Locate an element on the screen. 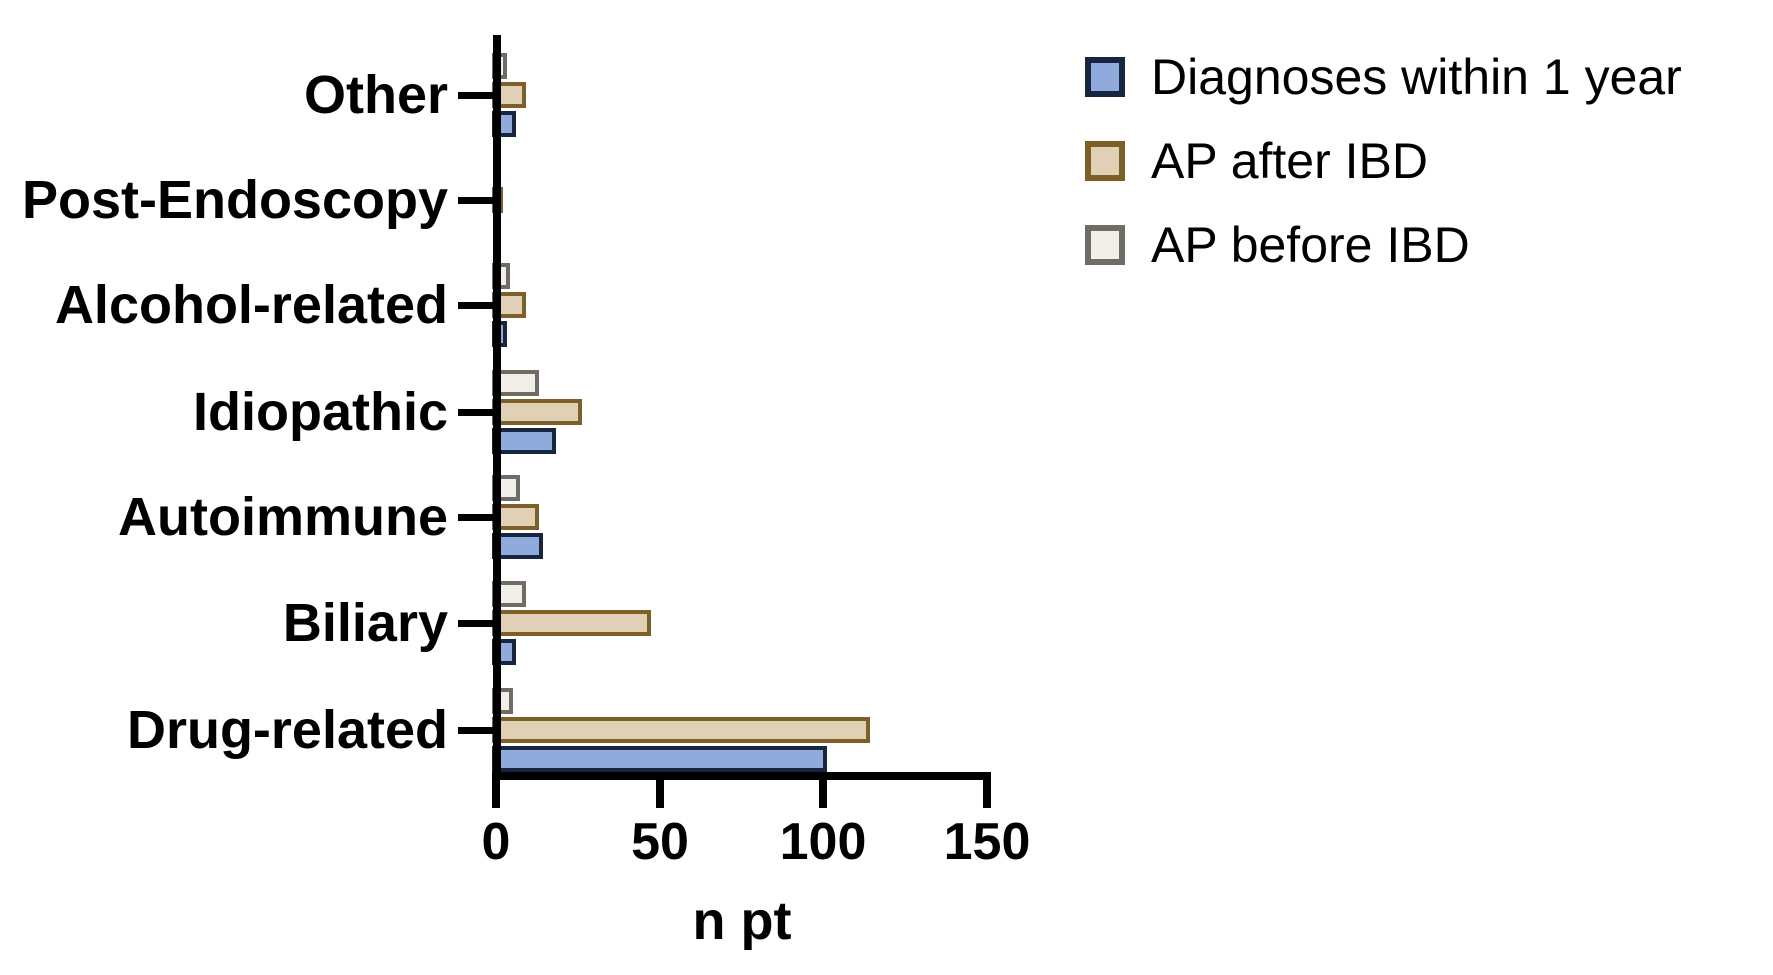 This screenshot has width=1773, height=975. x-tick-label-100: 100 is located at coordinates (823, 842).